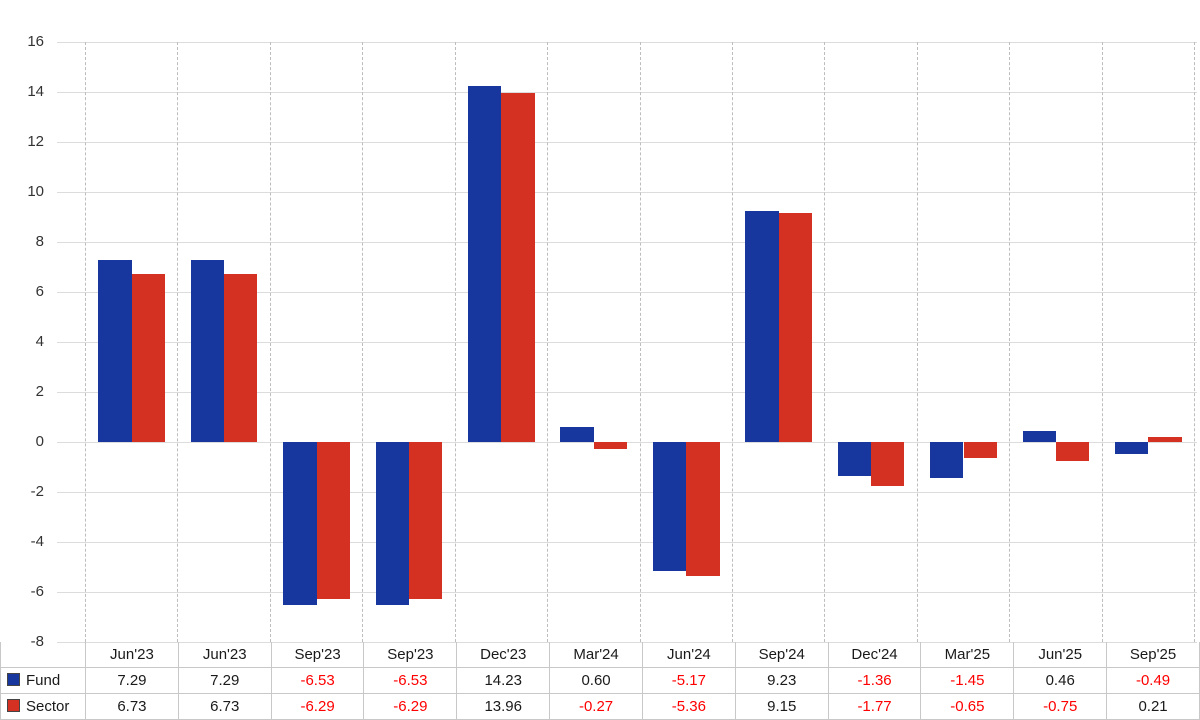 The image size is (1200, 720). I want to click on y-axis-tick-label: 6, so click(39, 291).